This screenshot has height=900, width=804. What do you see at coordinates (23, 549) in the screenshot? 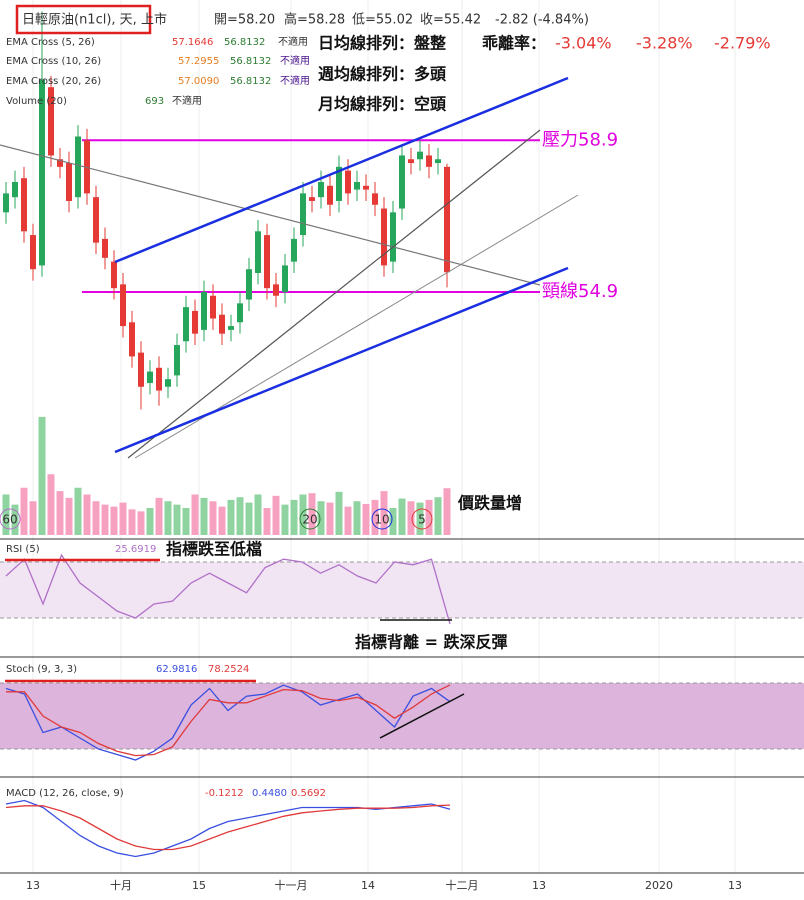
I see `rsi-title: RSI (5)` at bounding box center [23, 549].